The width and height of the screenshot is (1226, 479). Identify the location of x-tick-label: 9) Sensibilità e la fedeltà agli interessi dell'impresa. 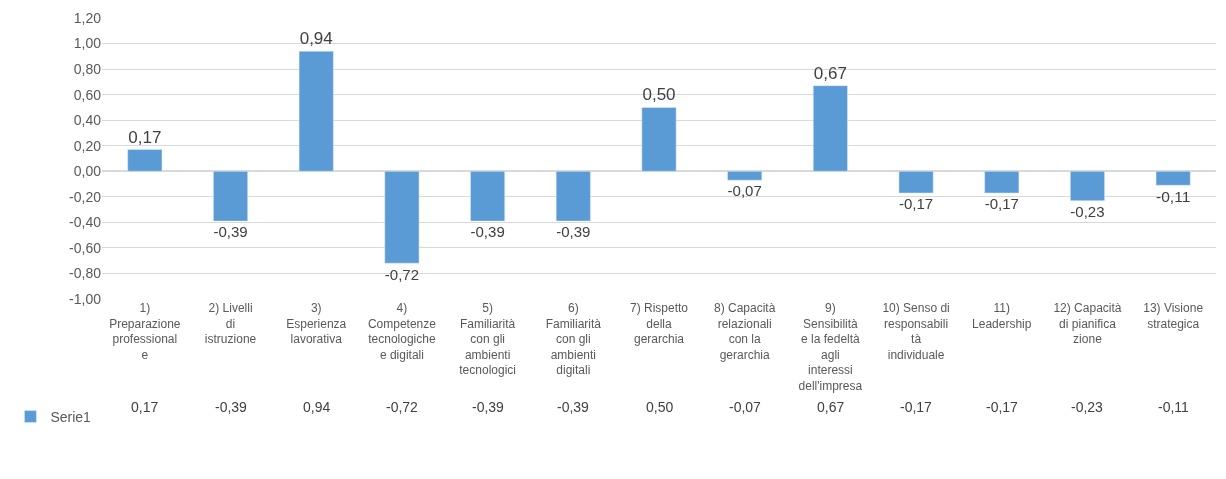
(830, 347).